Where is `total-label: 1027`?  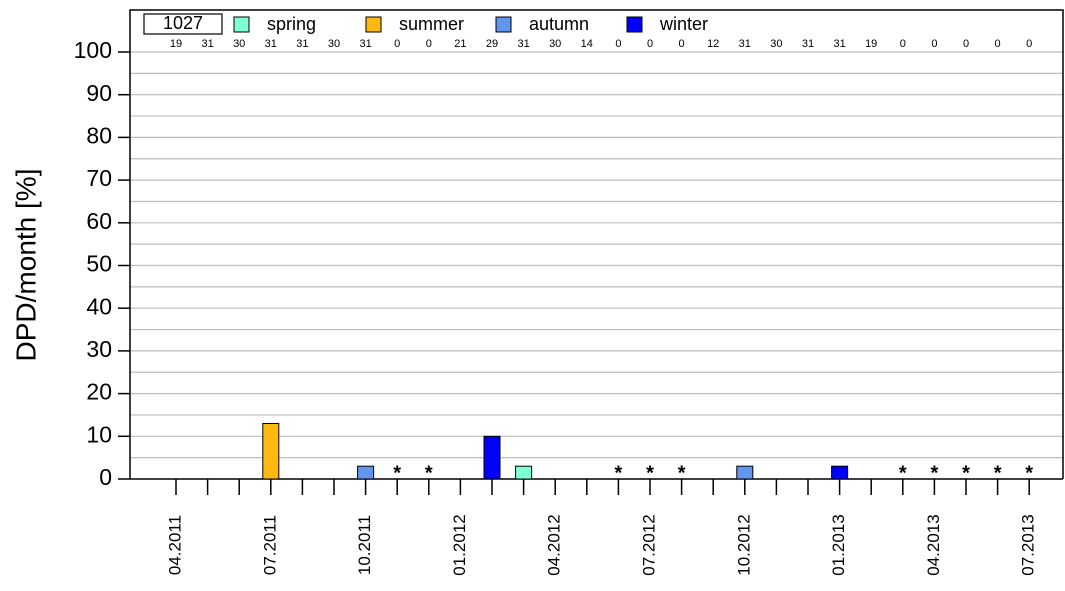 total-label: 1027 is located at coordinates (183, 23).